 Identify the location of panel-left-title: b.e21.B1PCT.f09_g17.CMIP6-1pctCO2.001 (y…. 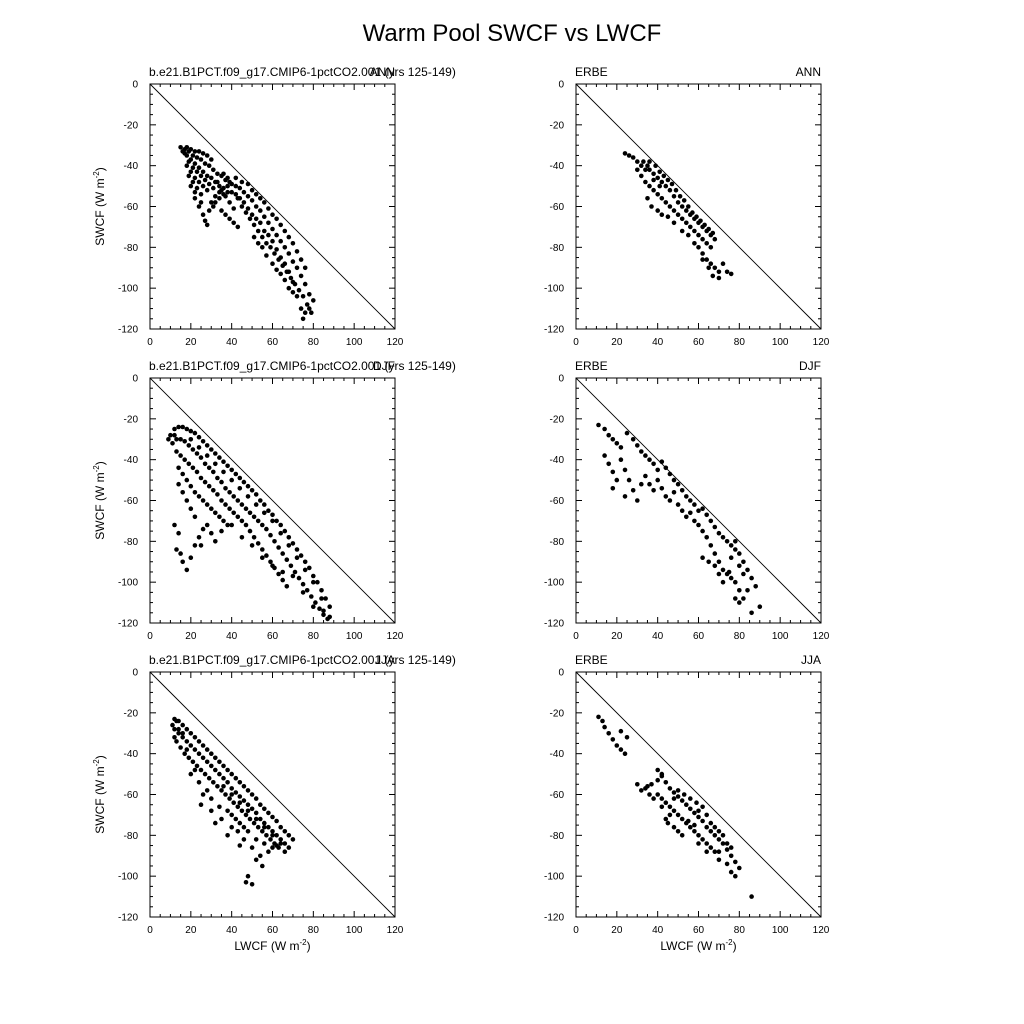
(302, 366).